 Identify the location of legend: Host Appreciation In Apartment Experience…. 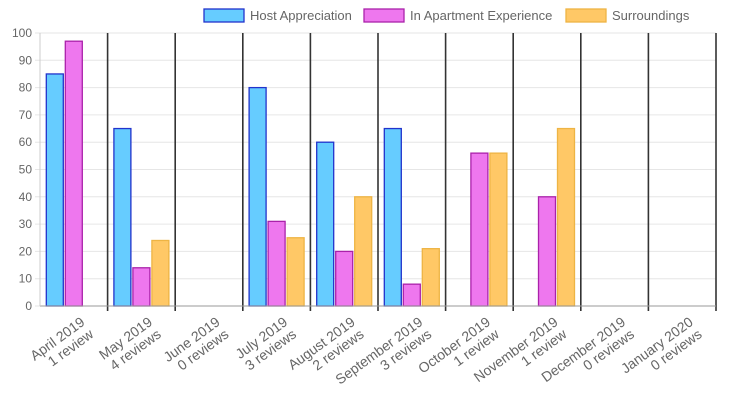
(446, 15).